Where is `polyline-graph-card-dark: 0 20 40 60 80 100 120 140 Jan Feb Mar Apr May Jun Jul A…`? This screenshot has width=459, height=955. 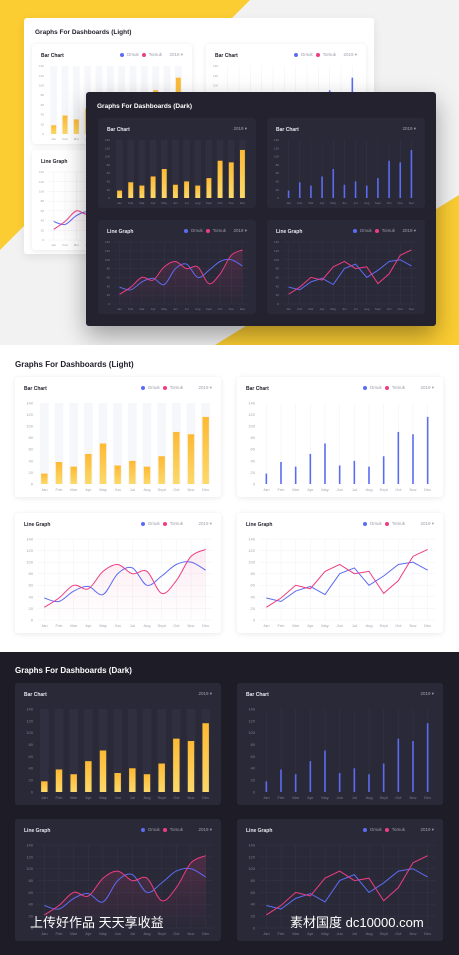
polyline-graph-card-dark: 0 20 40 60 80 100 120 140 Jan Feb Mar Apr May Jun Jul A… is located at coordinates (340, 880).